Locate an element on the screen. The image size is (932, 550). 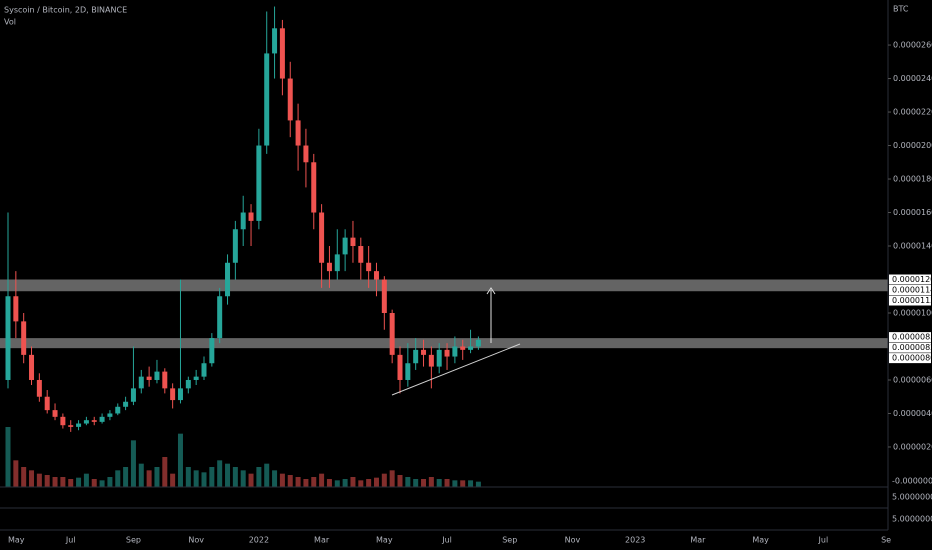
y-tick-label: 0.00002000 is located at coordinates (912, 145).